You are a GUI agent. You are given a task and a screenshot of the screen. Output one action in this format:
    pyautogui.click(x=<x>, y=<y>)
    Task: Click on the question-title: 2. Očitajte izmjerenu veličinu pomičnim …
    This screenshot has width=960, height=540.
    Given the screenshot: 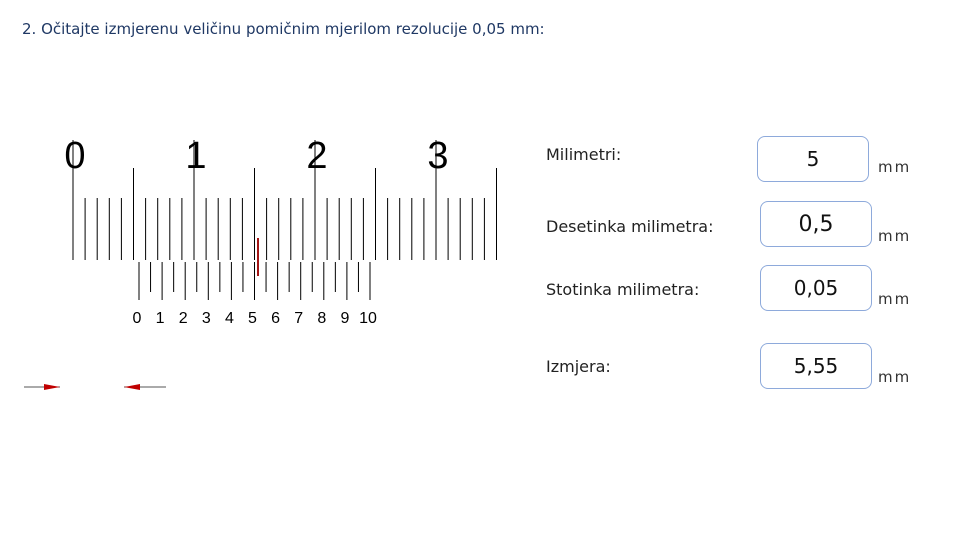 What is the action you would take?
    pyautogui.click(x=283, y=29)
    